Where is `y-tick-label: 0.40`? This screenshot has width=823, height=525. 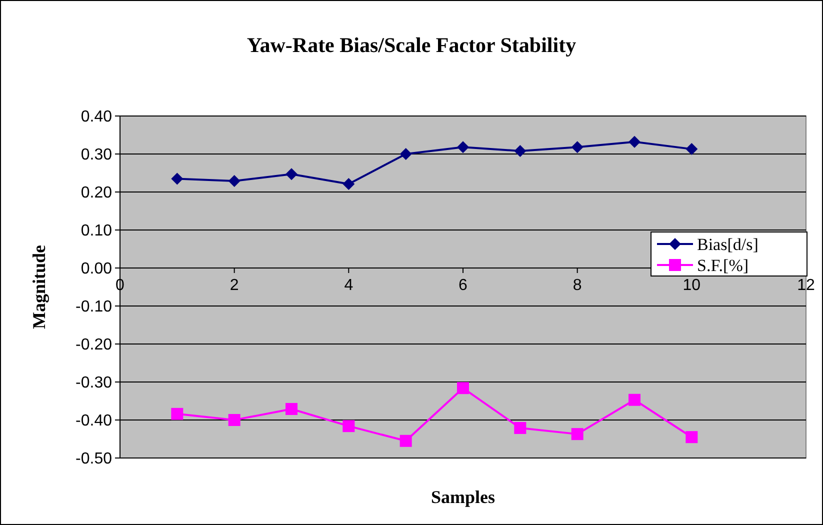 y-tick-label: 0.40 is located at coordinates (96, 117).